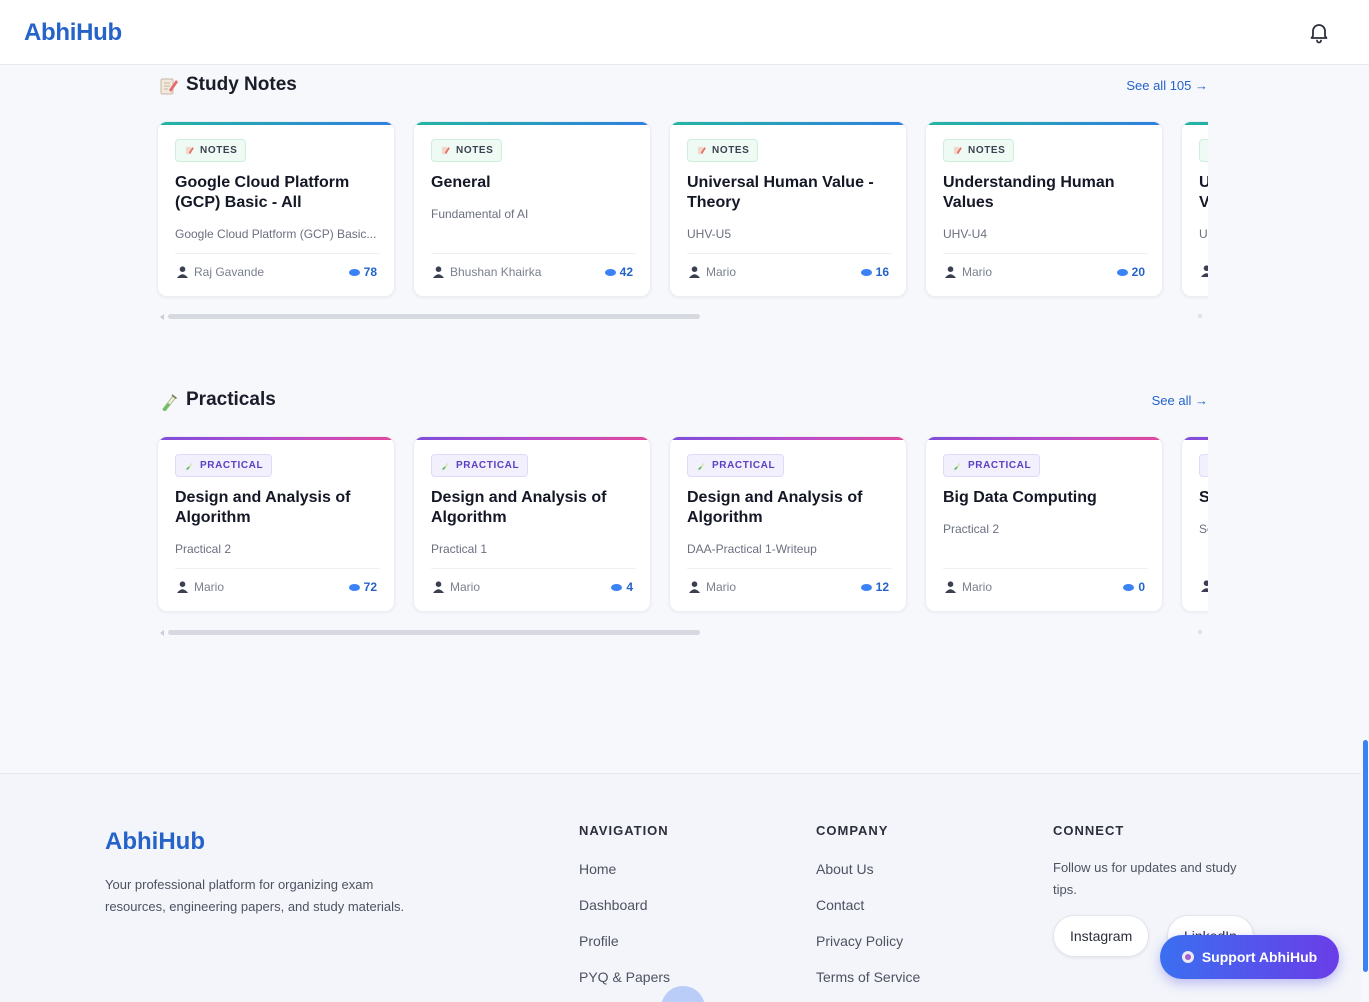 The width and height of the screenshot is (1369, 1002). What do you see at coordinates (950, 587) in the screenshot?
I see `user-icon` at bounding box center [950, 587].